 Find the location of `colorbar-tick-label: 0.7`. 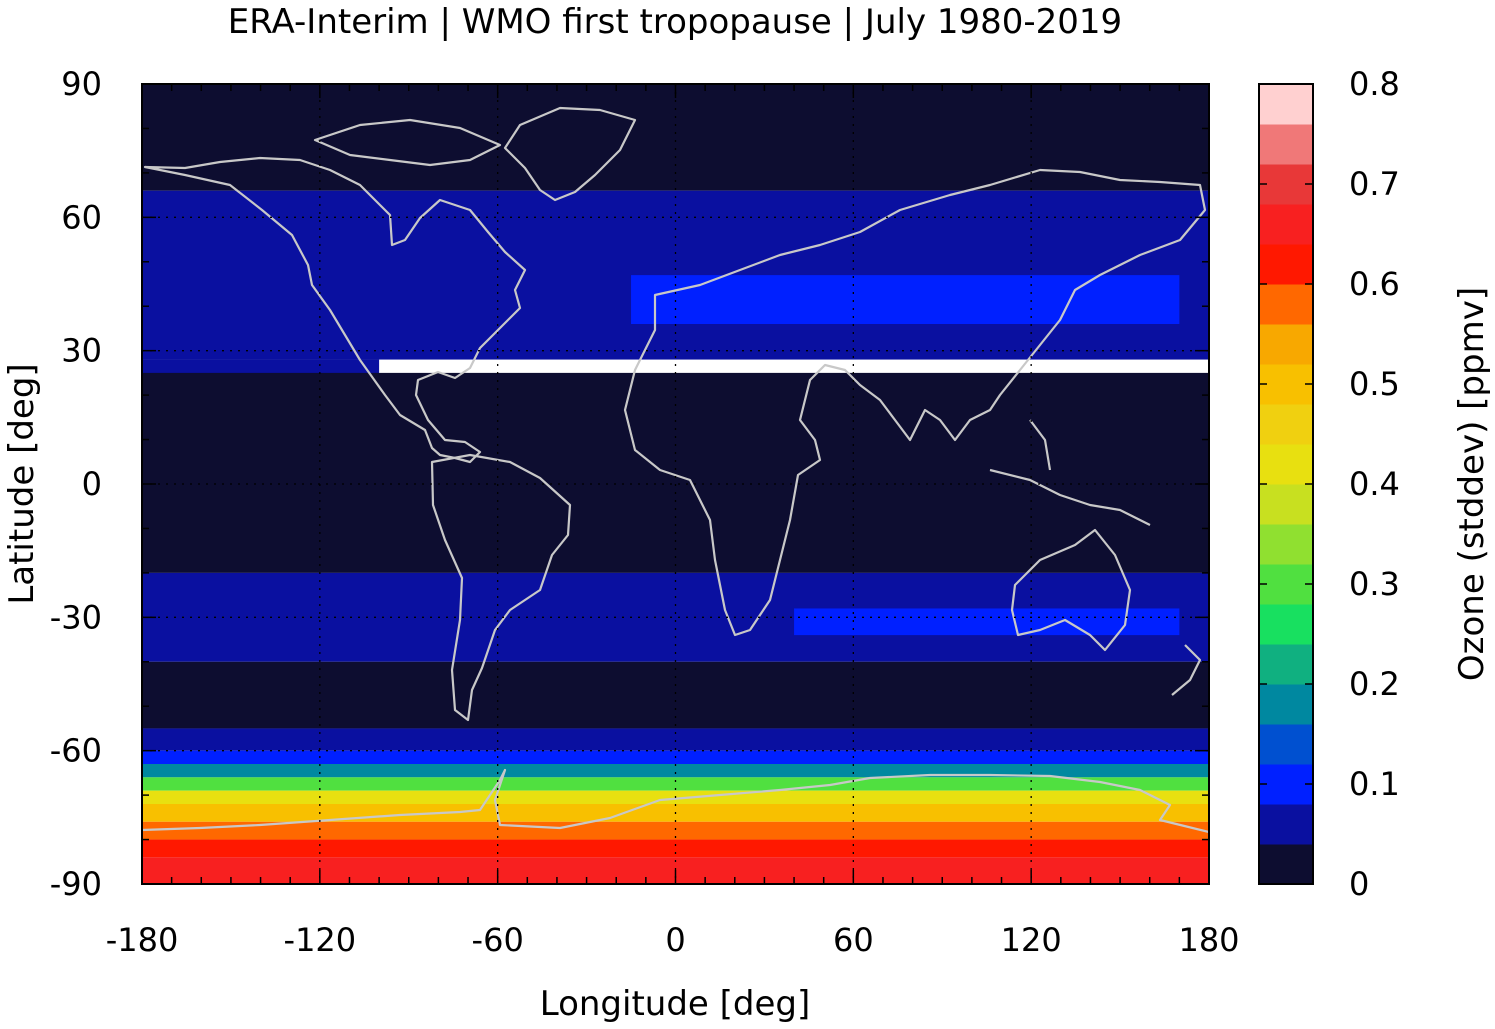

colorbar-tick-label: 0.7 is located at coordinates (1374, 184).